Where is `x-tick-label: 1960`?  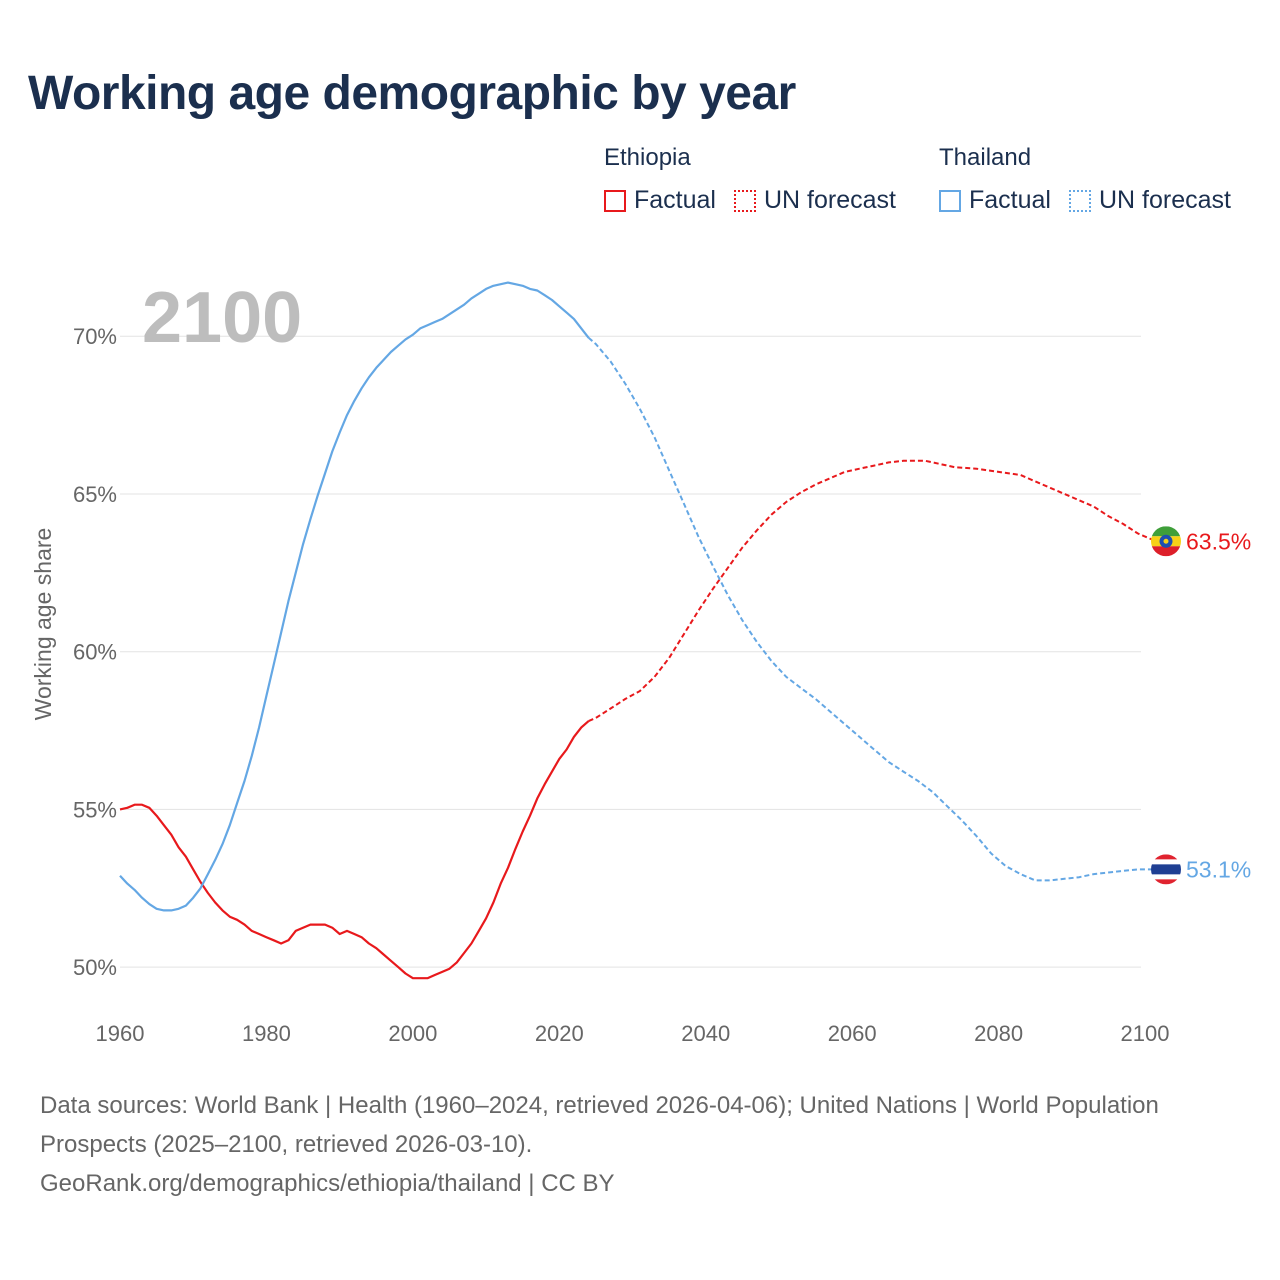 x-tick-label: 1960 is located at coordinates (120, 1033).